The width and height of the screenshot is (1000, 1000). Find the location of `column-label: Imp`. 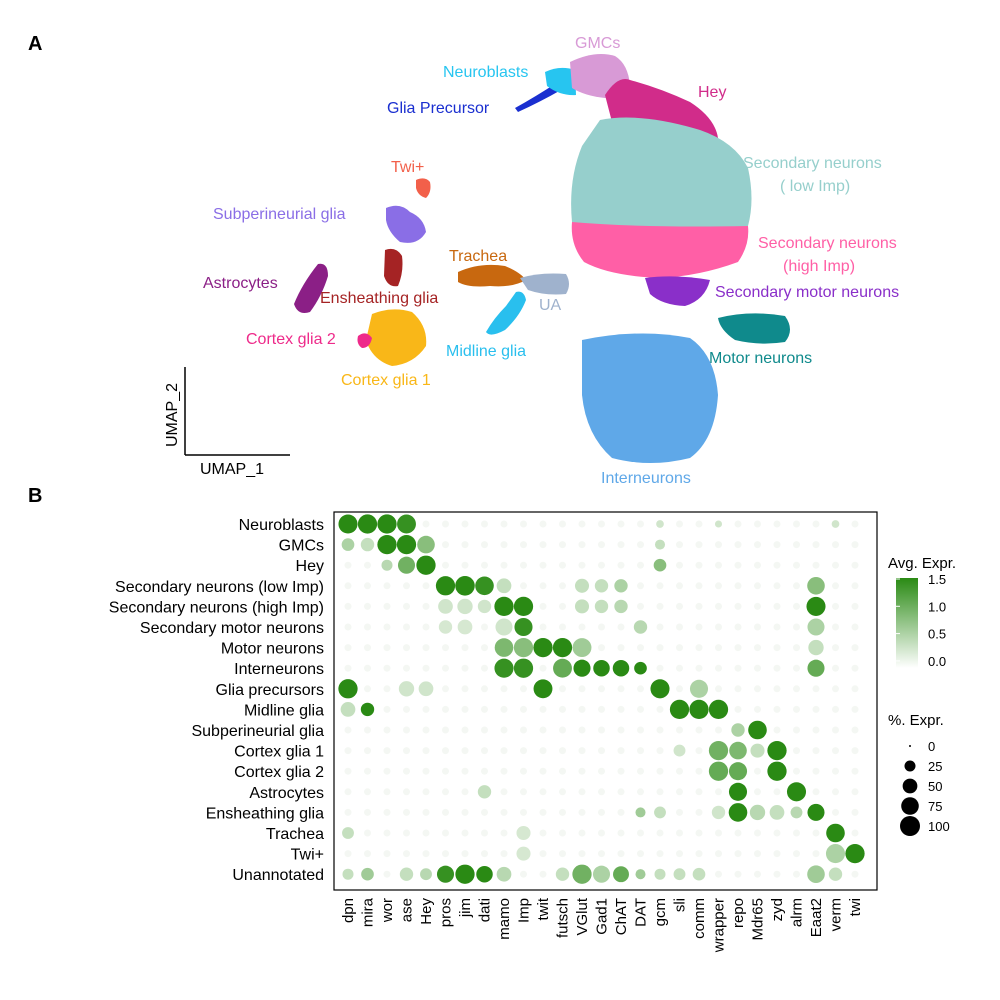

column-label: Imp is located at coordinates (524, 910).